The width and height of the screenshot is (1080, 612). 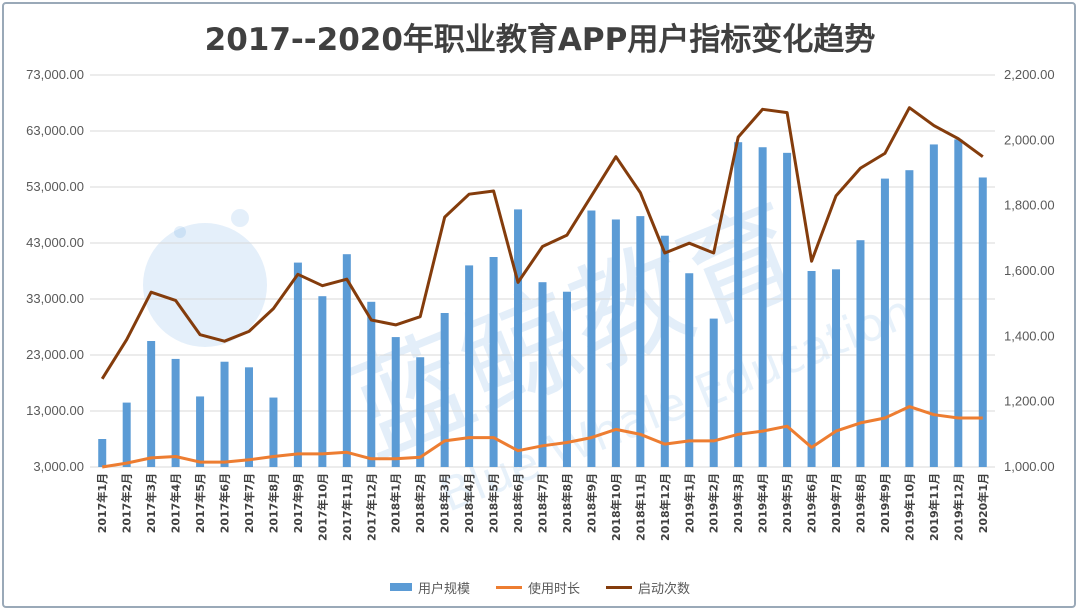 I want to click on legend-swatch-bar, so click(x=401, y=587).